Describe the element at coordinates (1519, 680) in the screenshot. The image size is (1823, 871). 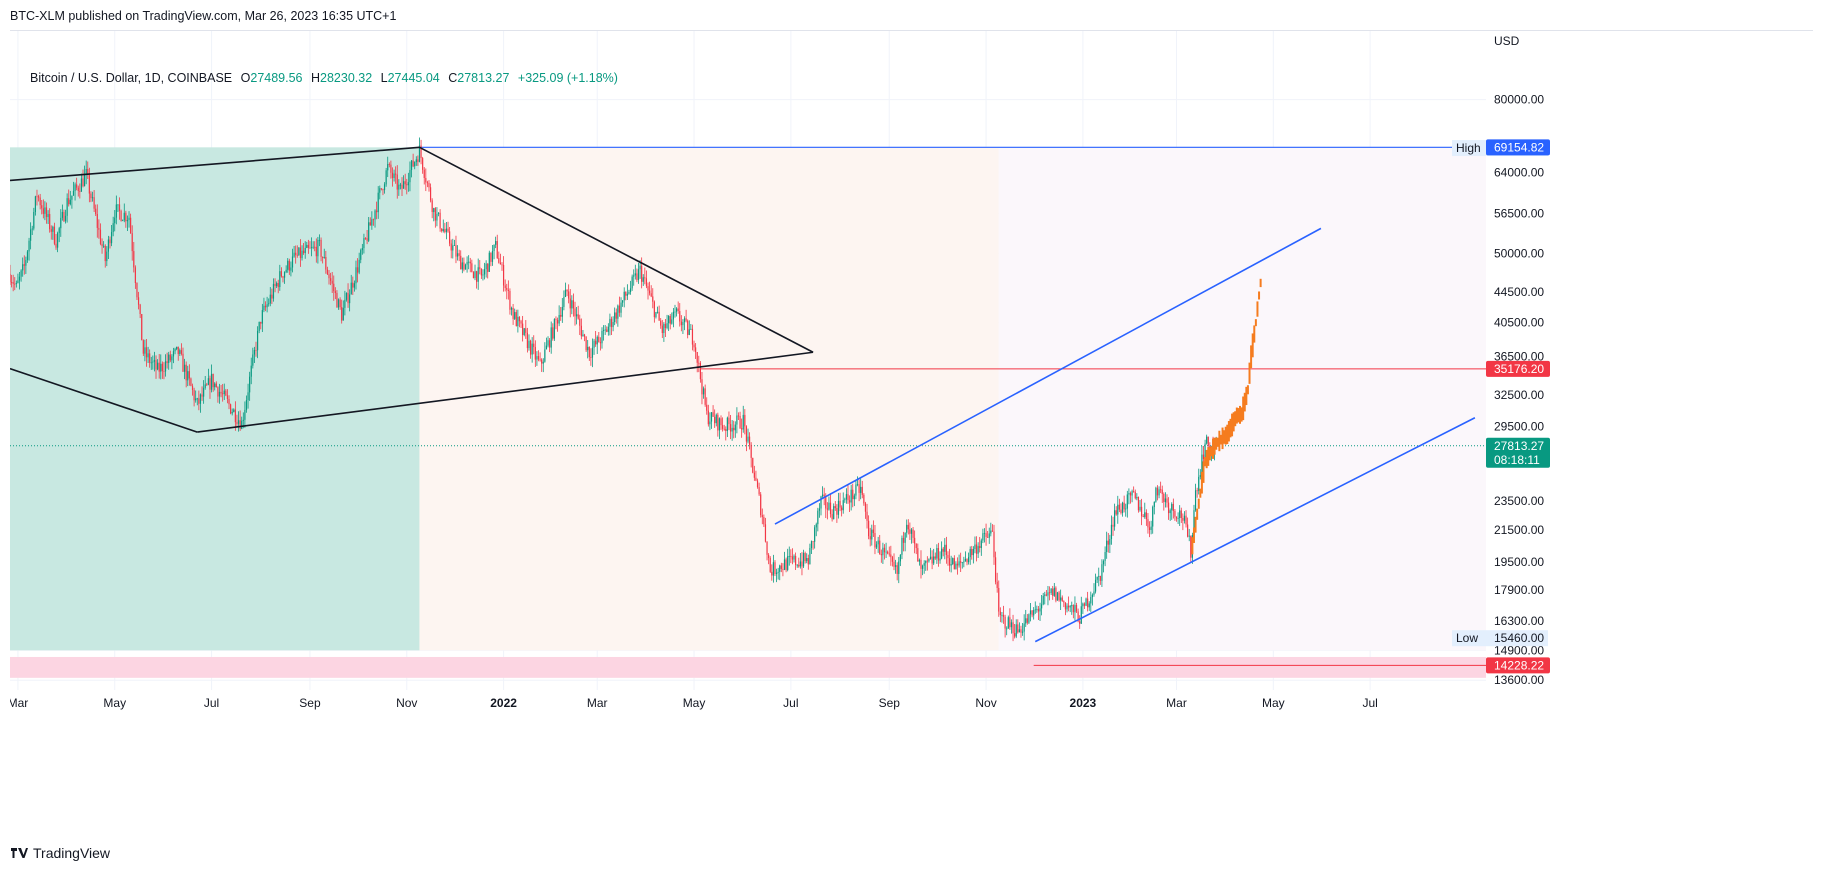
I see `y-tick-label: 13600.00` at that location.